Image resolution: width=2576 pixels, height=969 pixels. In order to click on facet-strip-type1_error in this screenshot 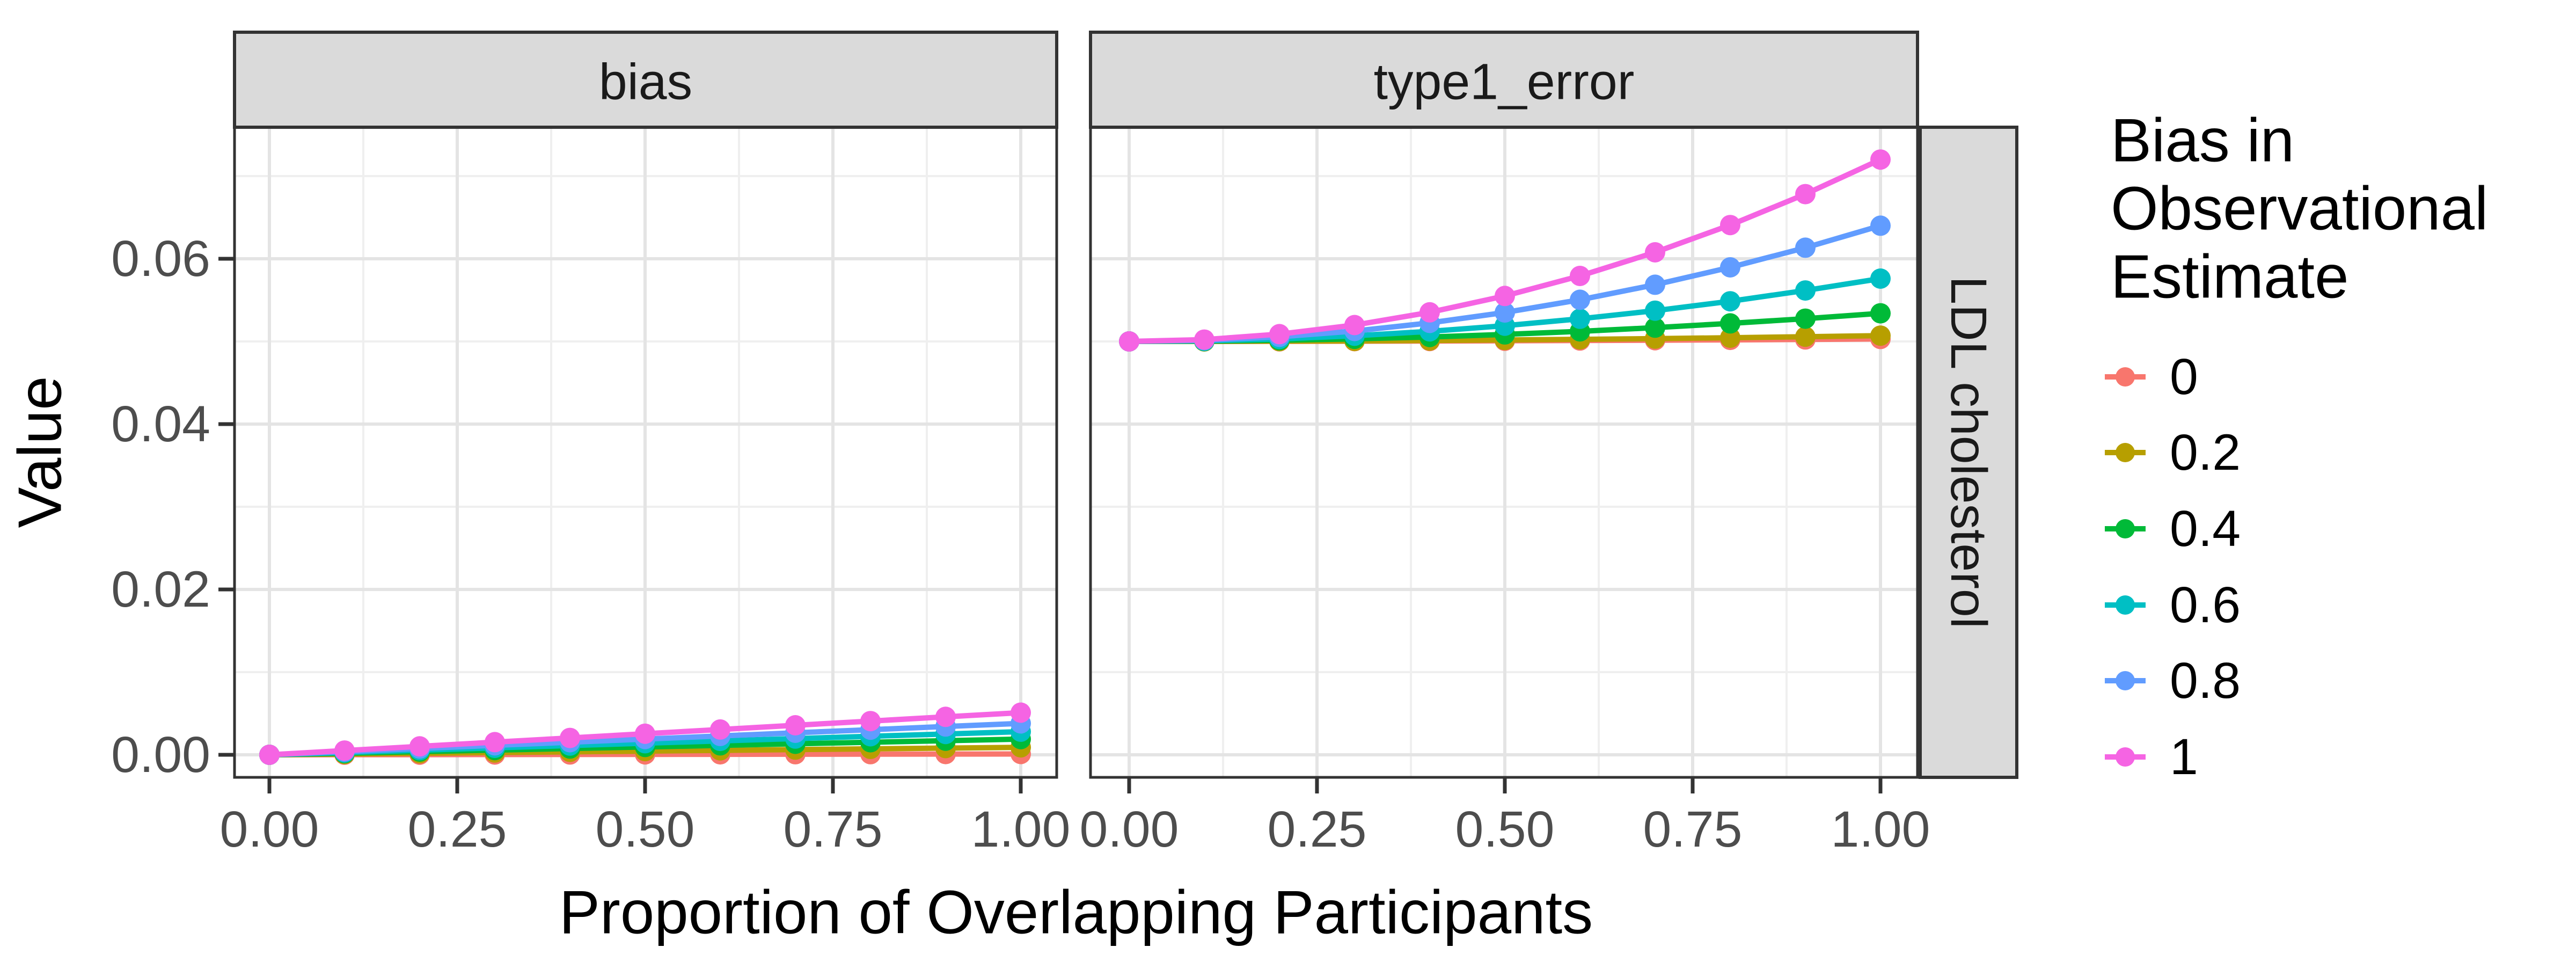, I will do `click(1504, 80)`.